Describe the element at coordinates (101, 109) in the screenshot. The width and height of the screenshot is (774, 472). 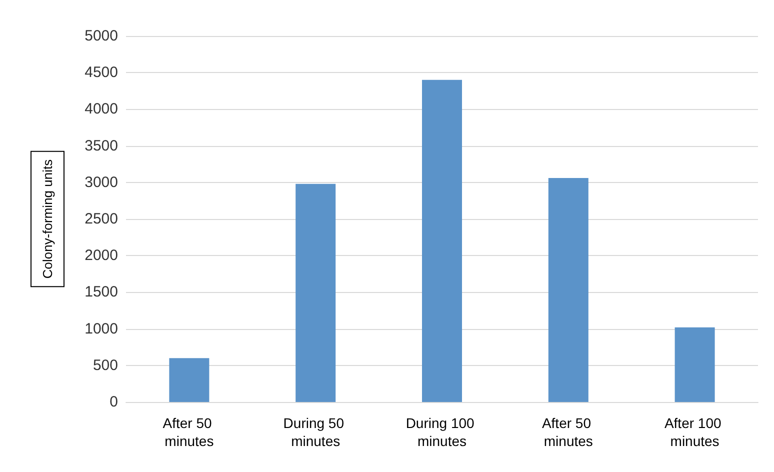
I see `y-tick-label: 4000` at that location.